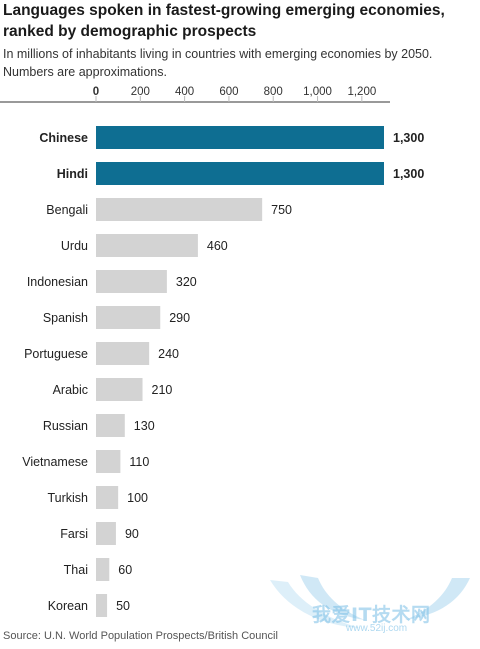  Describe the element at coordinates (67, 210) in the screenshot. I see `category-label: Bengali` at that location.